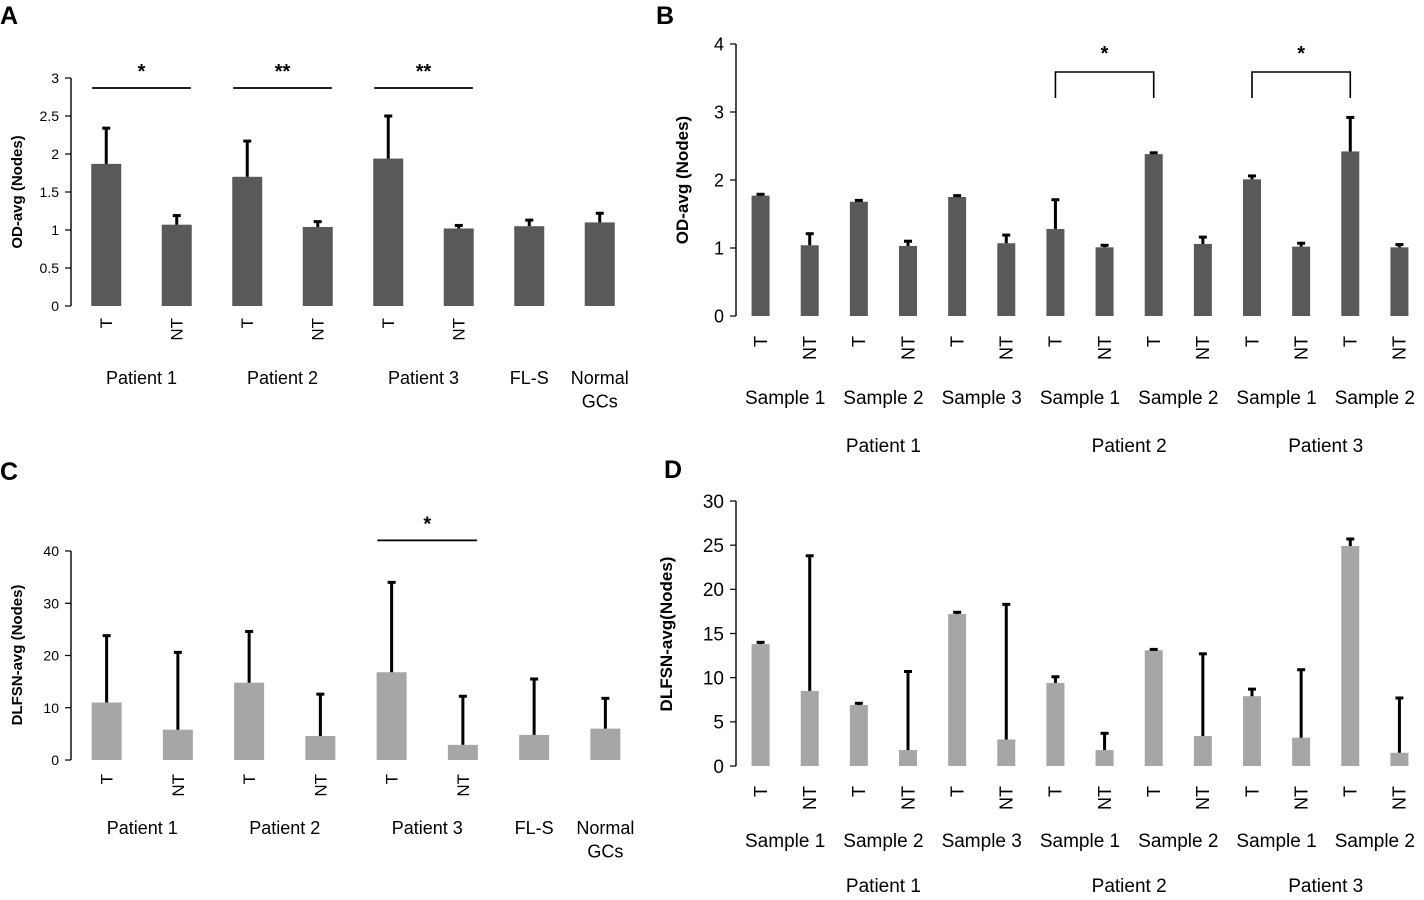 Image resolution: width=1424 pixels, height=900 pixels. What do you see at coordinates (605, 851) in the screenshot?
I see `panel-c-group-label-line: GCs` at bounding box center [605, 851].